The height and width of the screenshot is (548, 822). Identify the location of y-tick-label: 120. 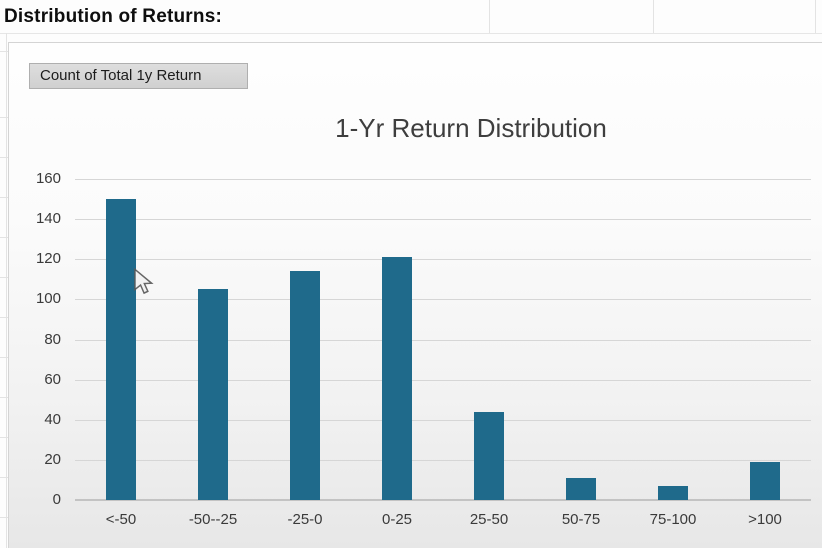
(48, 259).